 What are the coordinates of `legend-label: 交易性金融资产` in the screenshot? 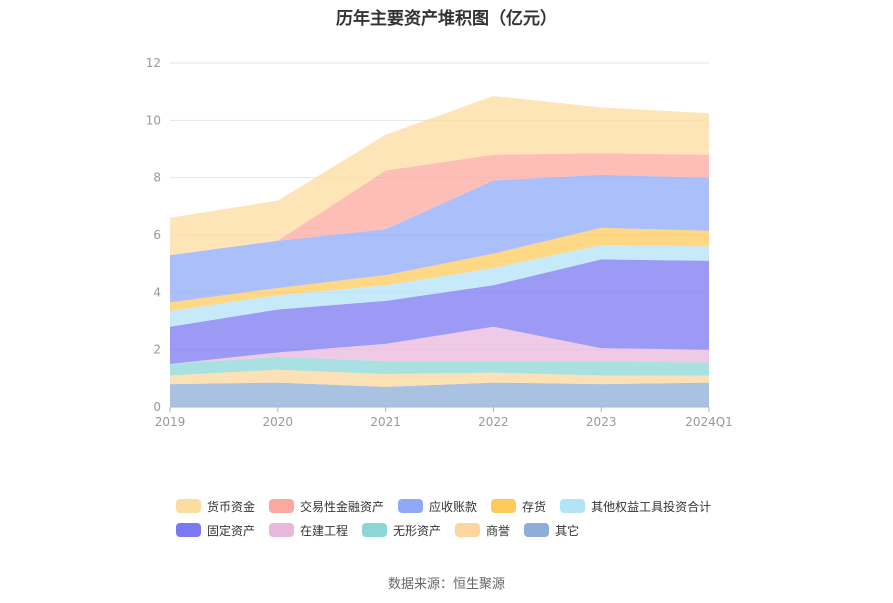 It's located at (342, 506).